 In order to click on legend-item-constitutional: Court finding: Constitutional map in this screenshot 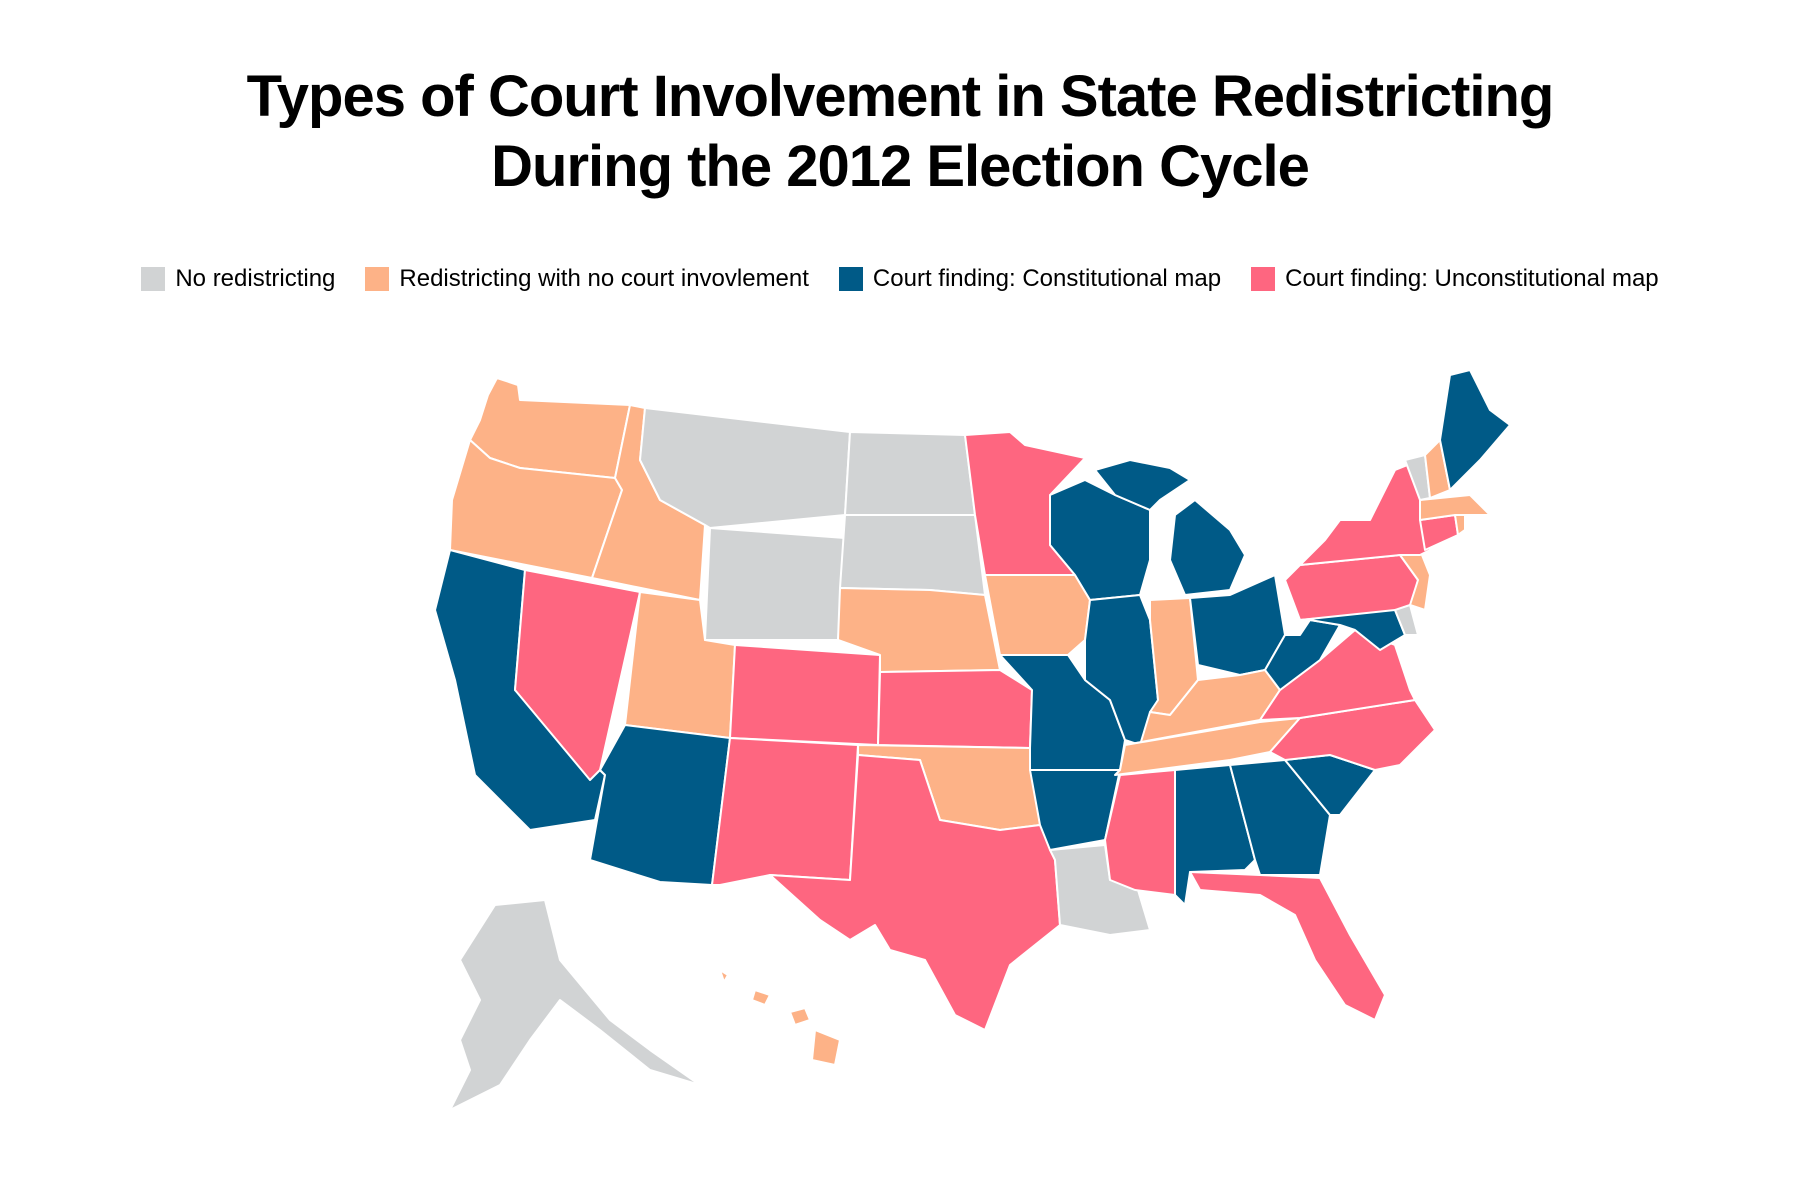, I will do `click(1030, 279)`.